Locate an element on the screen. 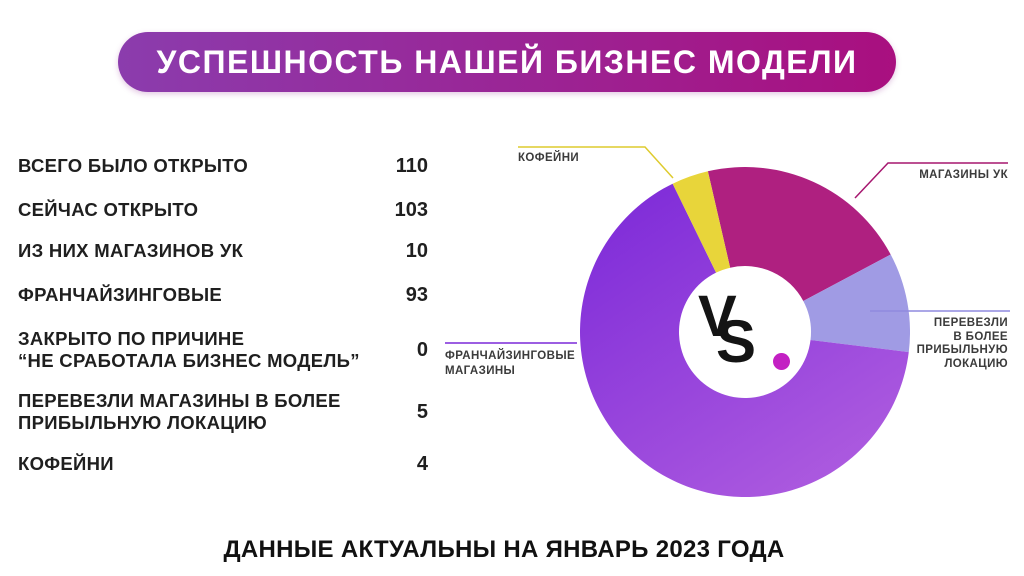 This screenshot has width=1024, height=576. callout-label-perevezli: ПЕРЕВЕЗЛИ В БОЛЕЕ ПРИБЫЛЬНУЮ ЛОКАЦИЮ is located at coordinates (962, 343).